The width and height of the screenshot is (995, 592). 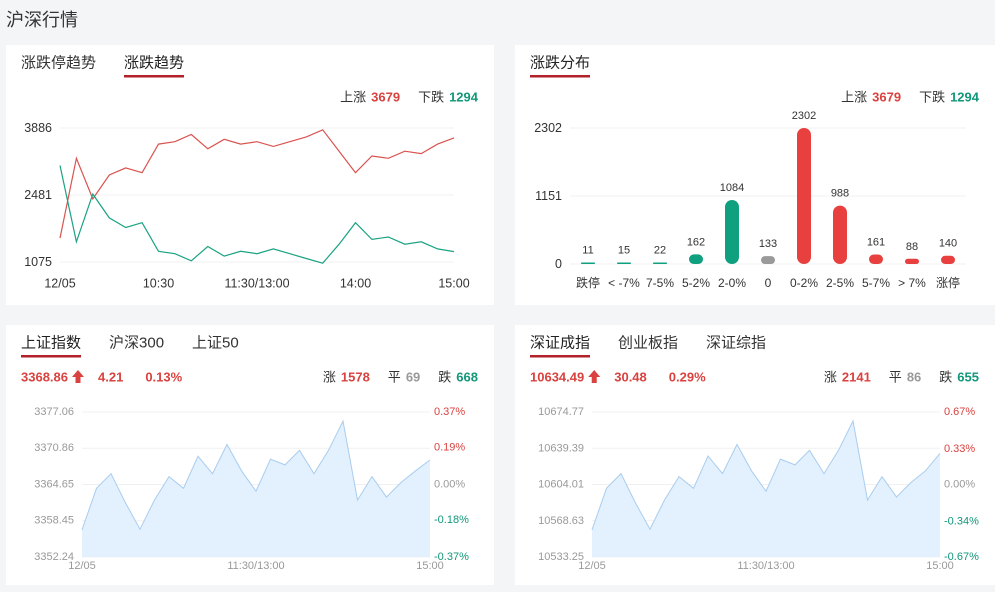 I want to click on tab: 沪深300, so click(x=136, y=343).